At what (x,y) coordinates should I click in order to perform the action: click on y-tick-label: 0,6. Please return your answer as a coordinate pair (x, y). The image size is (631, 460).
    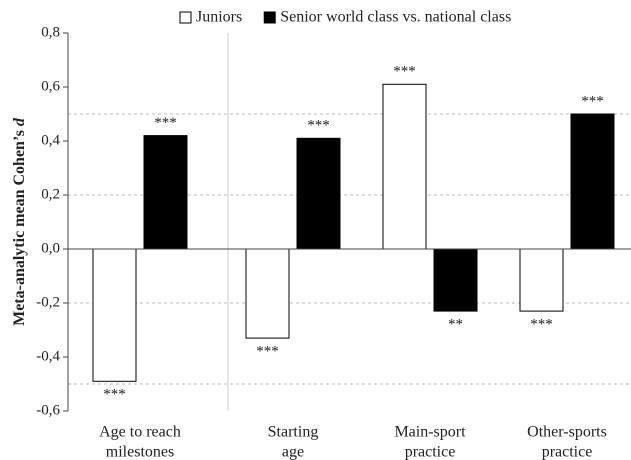
    Looking at the image, I should click on (50, 86).